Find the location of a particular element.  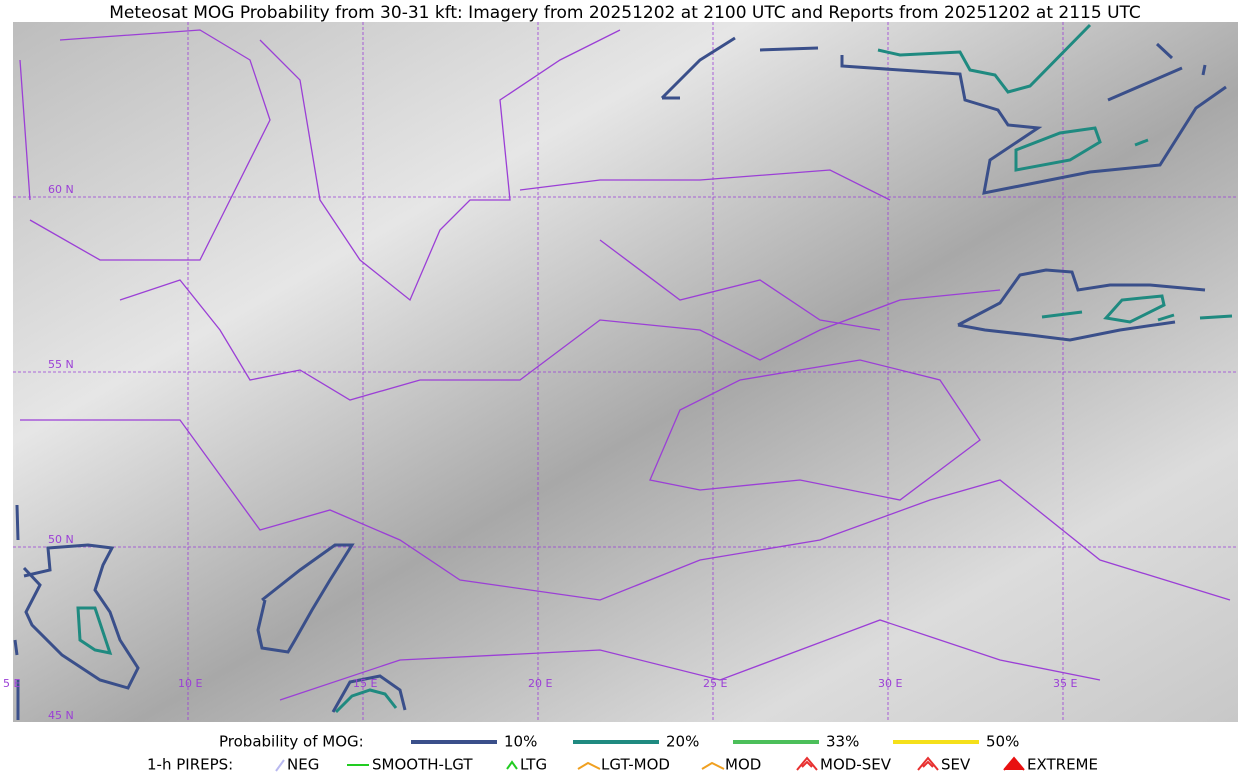

longitude-label: 5 E is located at coordinates (11, 683).